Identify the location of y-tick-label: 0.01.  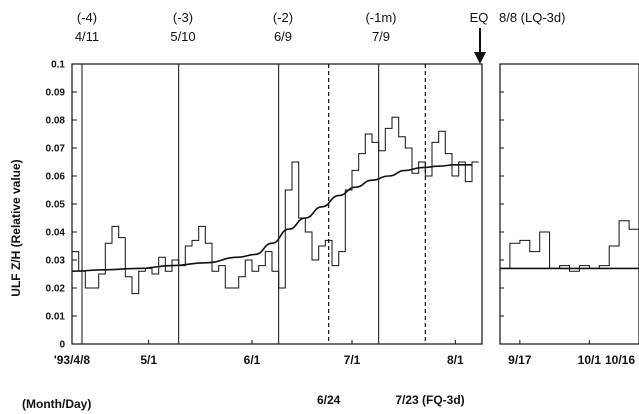
(56, 317).